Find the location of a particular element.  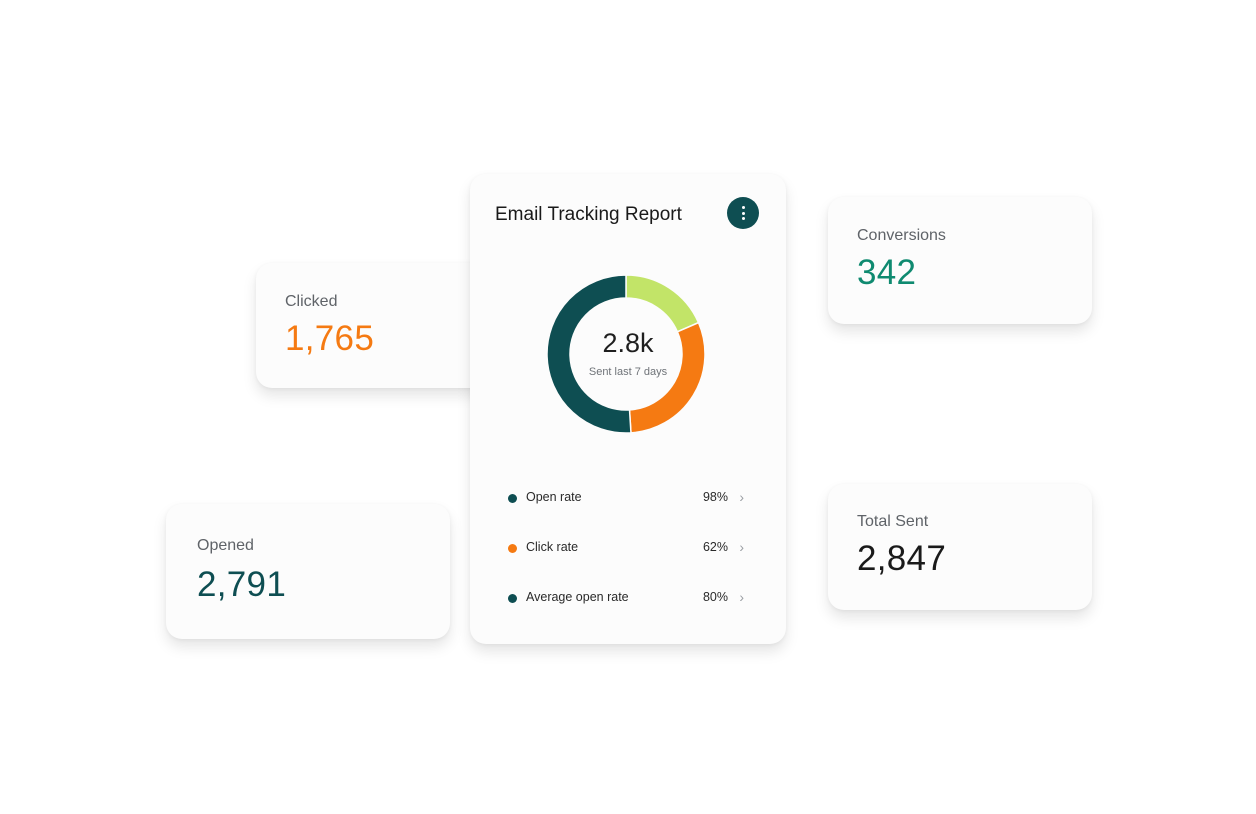

donut-chart is located at coordinates (626, 354).